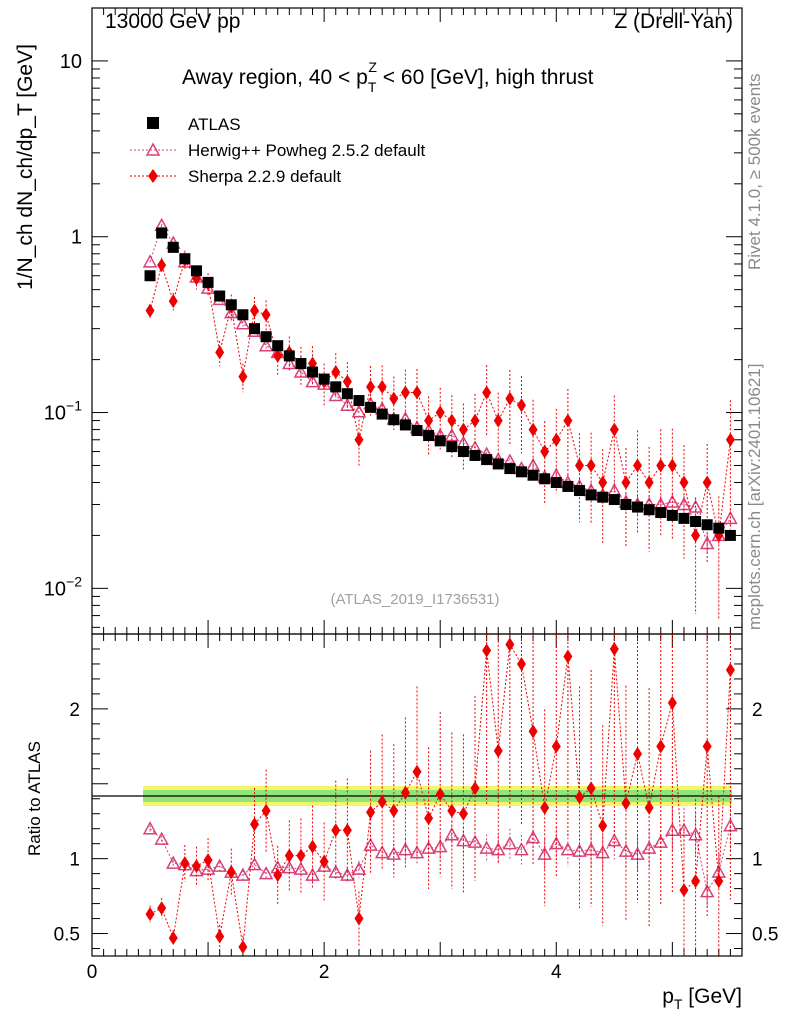 This screenshot has height=1024, width=786. Describe the element at coordinates (372, 67) in the screenshot. I see `plot-title-sup: Z` at that location.